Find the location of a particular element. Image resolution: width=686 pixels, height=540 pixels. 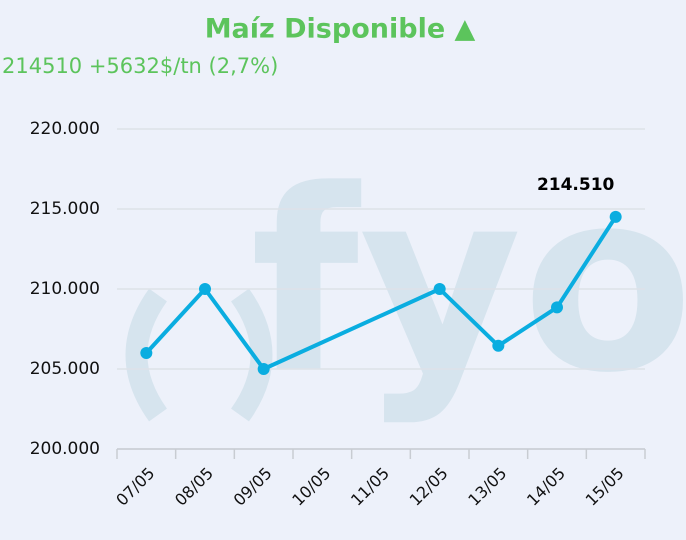

line-connector is located at coordinates (351, 329).